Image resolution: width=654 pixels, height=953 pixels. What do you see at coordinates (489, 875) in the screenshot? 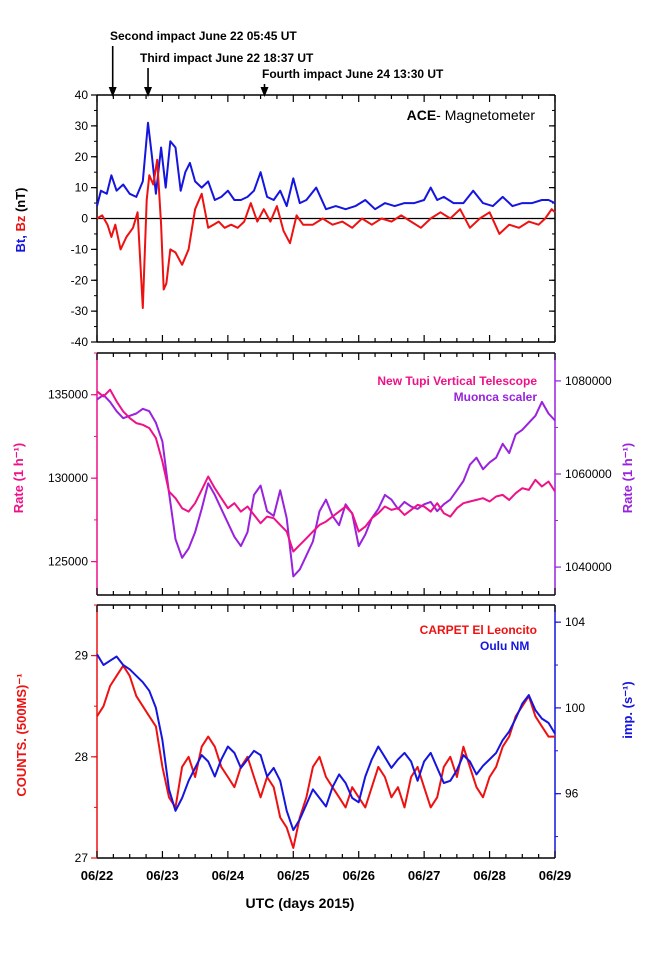
I see `x-tick-label: 06/28` at bounding box center [489, 875].